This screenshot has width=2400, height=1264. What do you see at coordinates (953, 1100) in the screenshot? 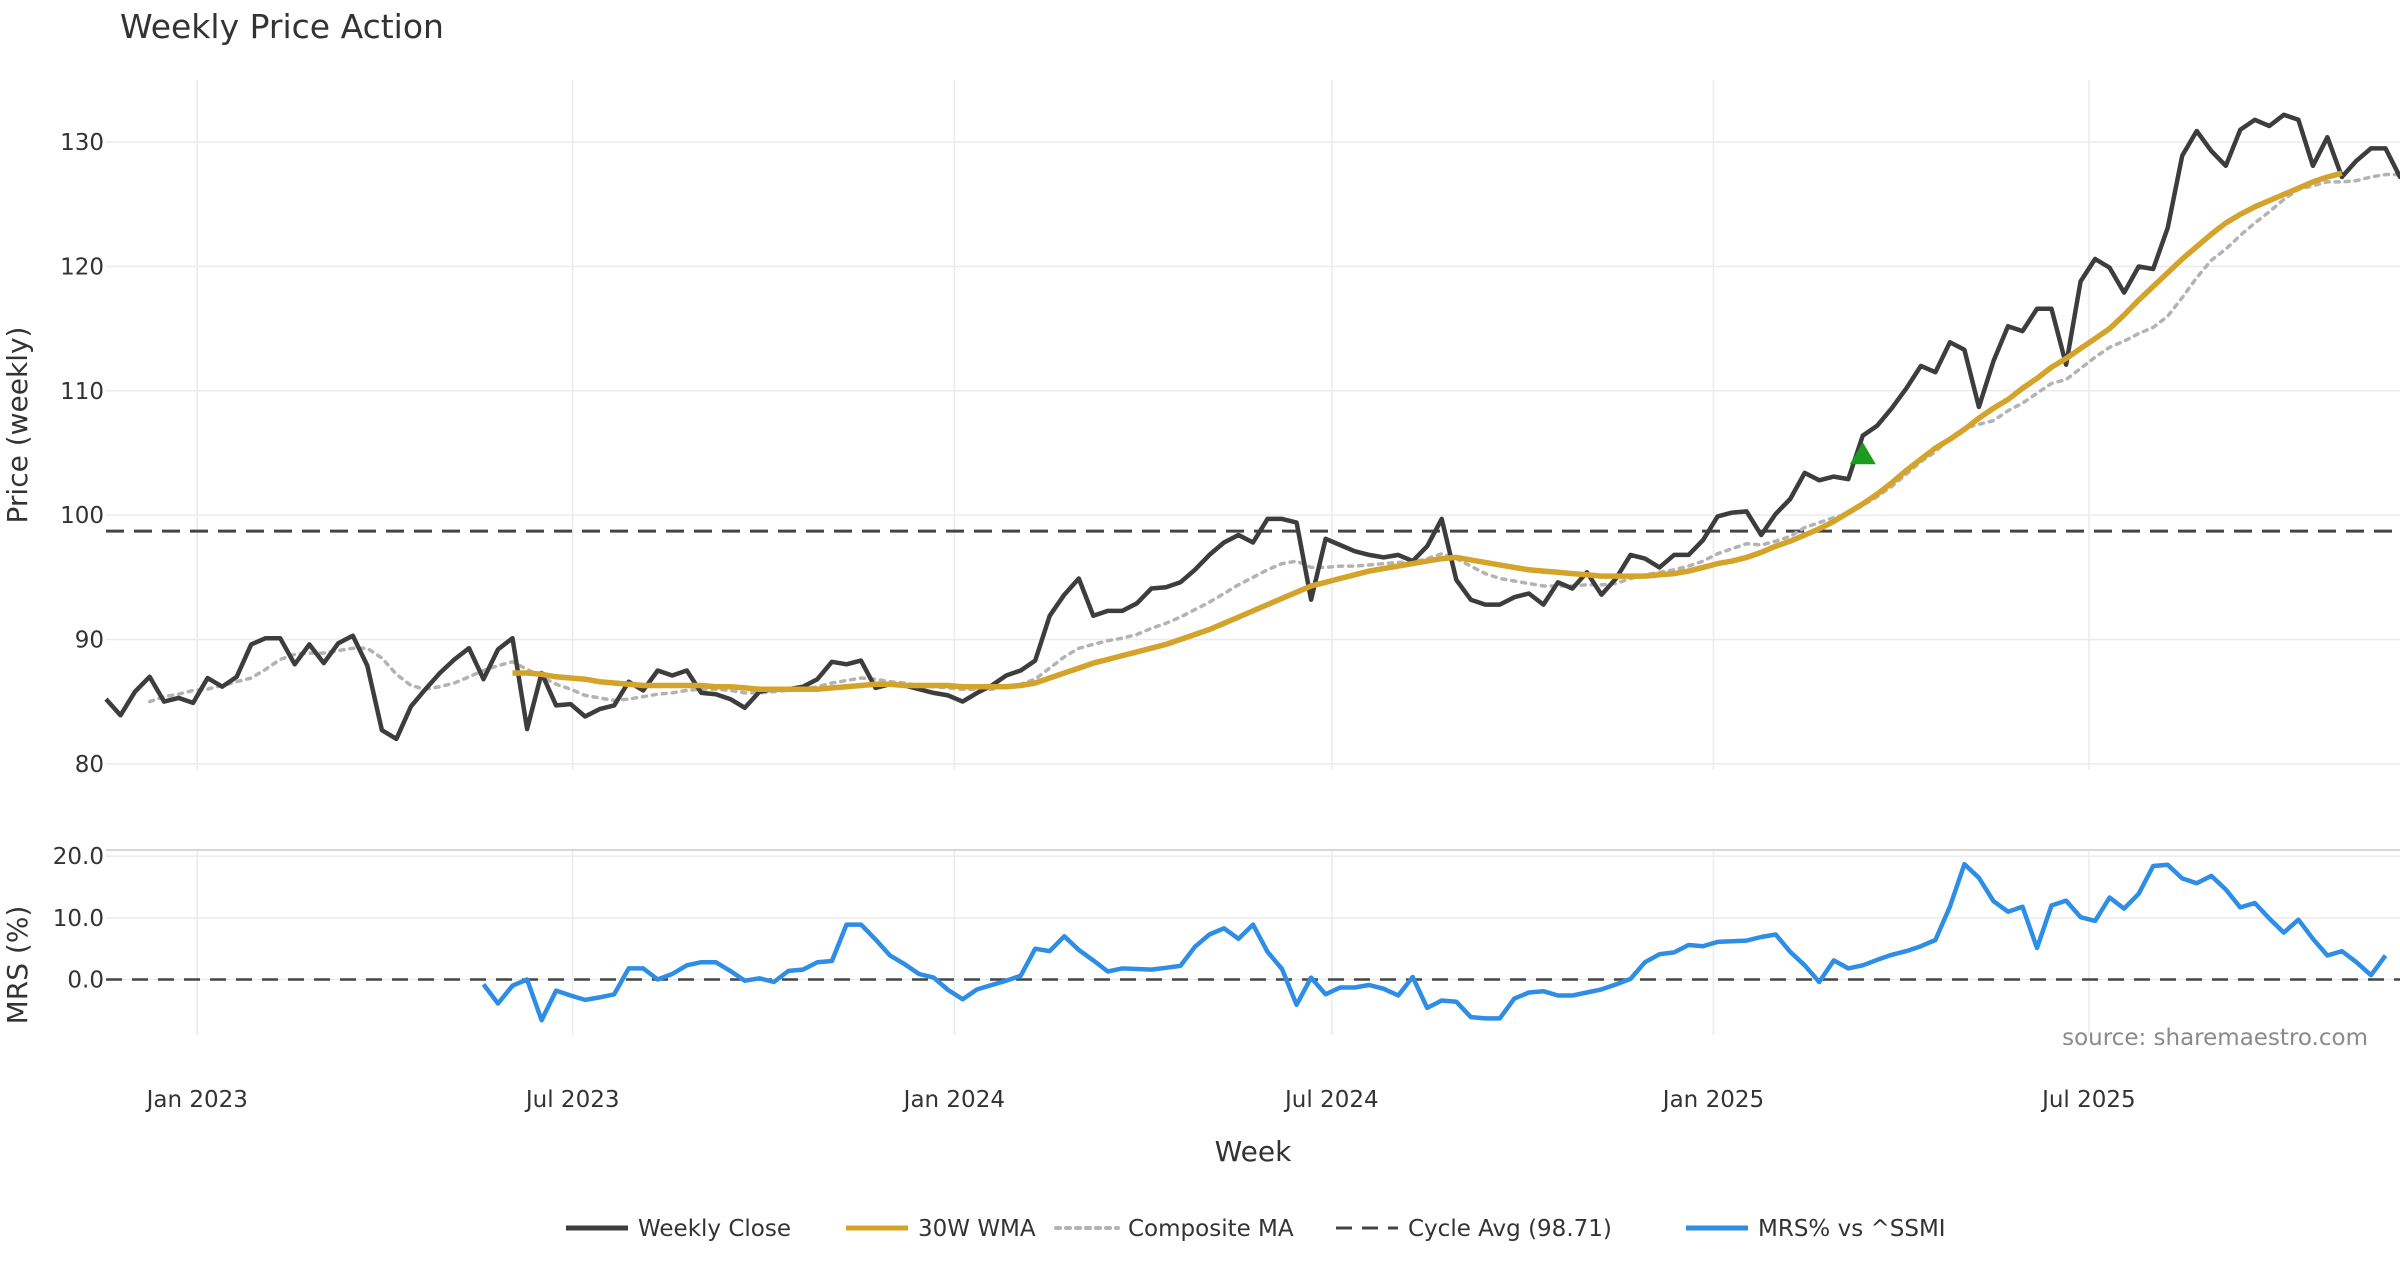
I see `x-tick-label: Jan 2024` at bounding box center [953, 1100].